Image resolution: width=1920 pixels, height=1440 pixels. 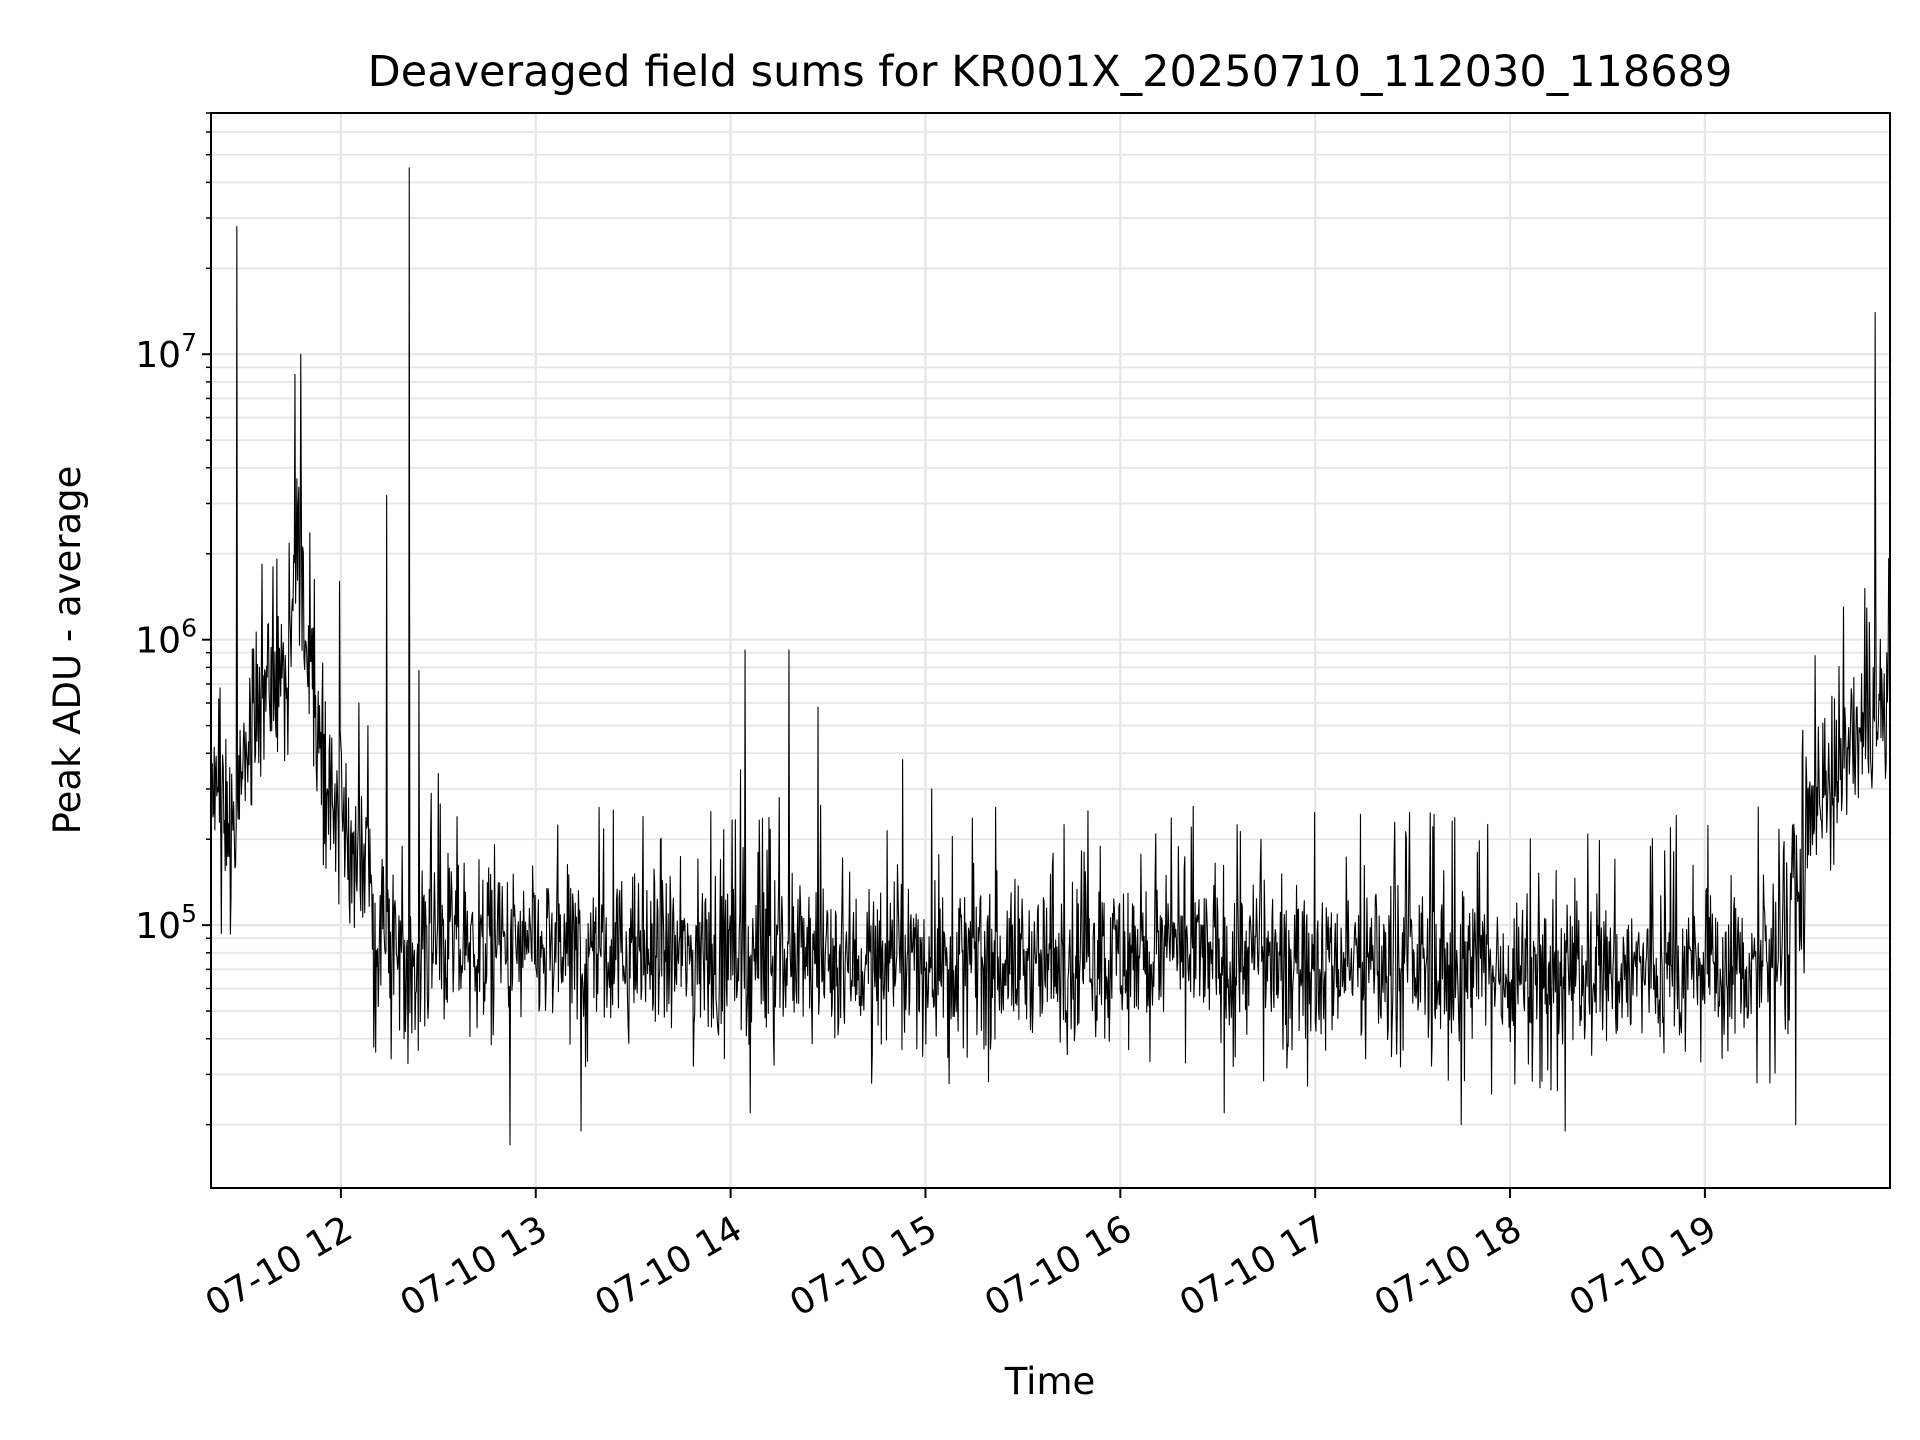 I want to click on y-axis-label: Peak ADU - average, so click(x=67, y=650).